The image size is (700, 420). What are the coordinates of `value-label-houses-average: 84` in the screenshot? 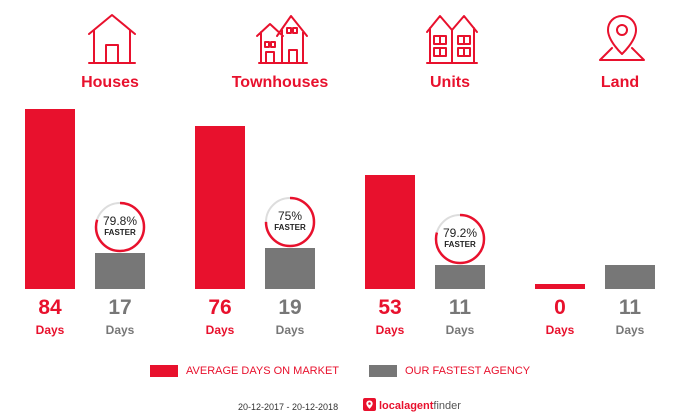 It's located at (50, 307).